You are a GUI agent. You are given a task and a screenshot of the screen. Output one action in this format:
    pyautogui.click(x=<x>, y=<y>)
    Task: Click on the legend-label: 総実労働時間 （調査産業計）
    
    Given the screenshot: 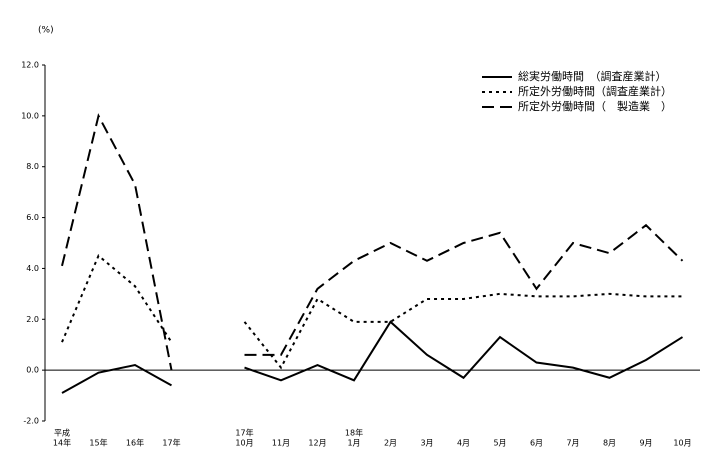 What is the action you would take?
    pyautogui.click(x=592, y=76)
    